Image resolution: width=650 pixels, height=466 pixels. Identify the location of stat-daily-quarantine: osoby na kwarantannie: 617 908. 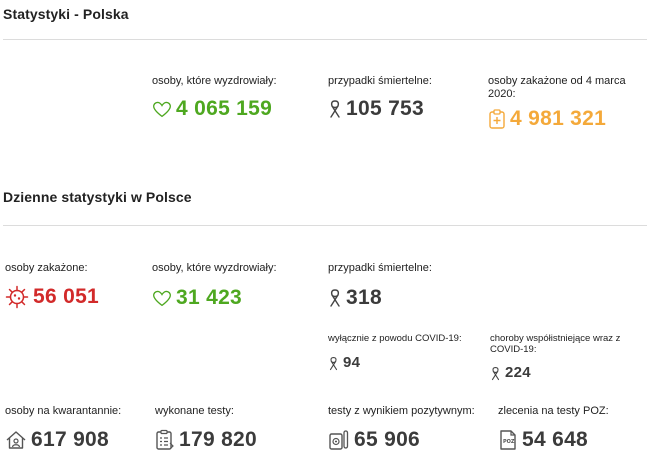
(63, 428).